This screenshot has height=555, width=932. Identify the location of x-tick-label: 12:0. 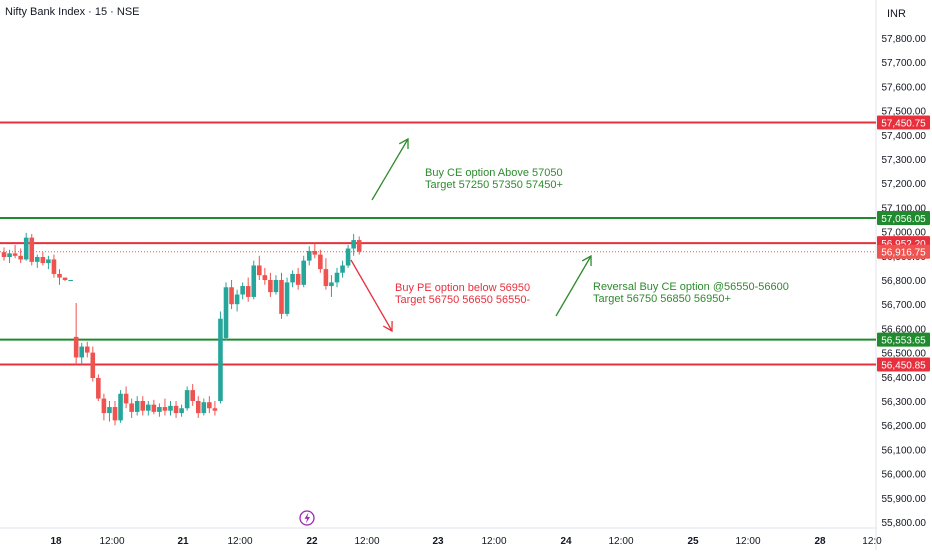
(872, 541).